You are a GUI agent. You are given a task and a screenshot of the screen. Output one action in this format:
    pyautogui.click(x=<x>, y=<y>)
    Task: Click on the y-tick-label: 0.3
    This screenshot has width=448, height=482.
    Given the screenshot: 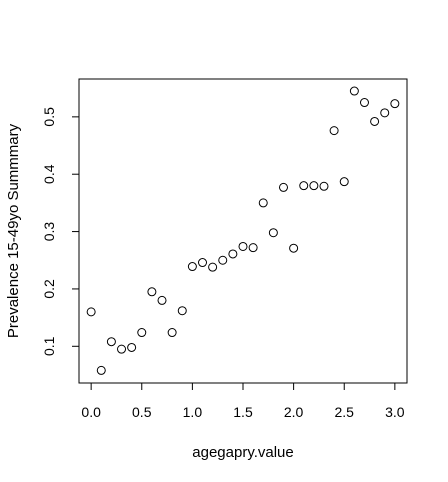 What is the action you would take?
    pyautogui.click(x=49, y=232)
    